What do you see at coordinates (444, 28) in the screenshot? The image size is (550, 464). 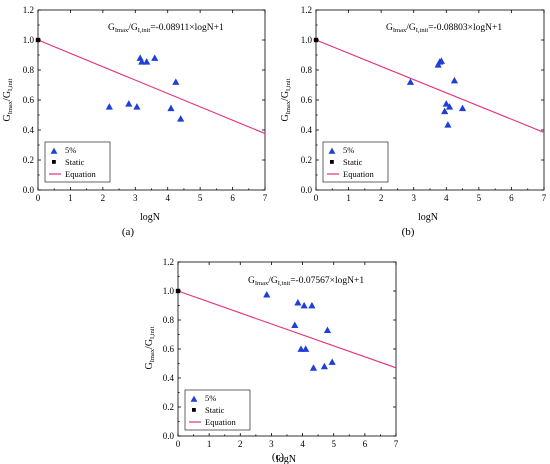 I see `equation-label: GImax/GI,init=-0.08803×logN+1` at bounding box center [444, 28].